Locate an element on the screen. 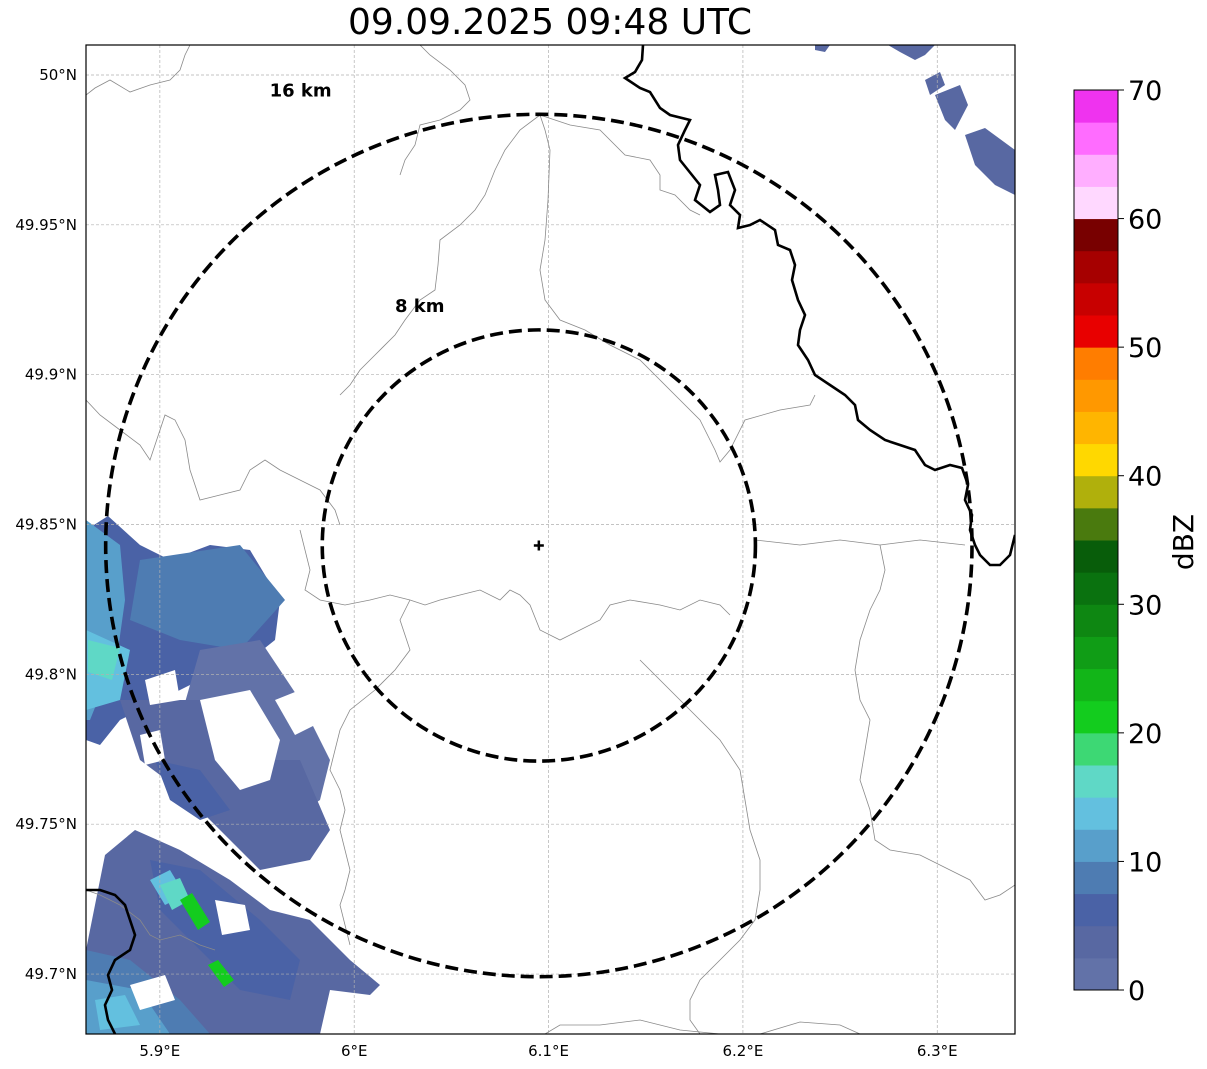 The width and height of the screenshot is (1207, 1069). colorbar-frame is located at coordinates (1096, 540).